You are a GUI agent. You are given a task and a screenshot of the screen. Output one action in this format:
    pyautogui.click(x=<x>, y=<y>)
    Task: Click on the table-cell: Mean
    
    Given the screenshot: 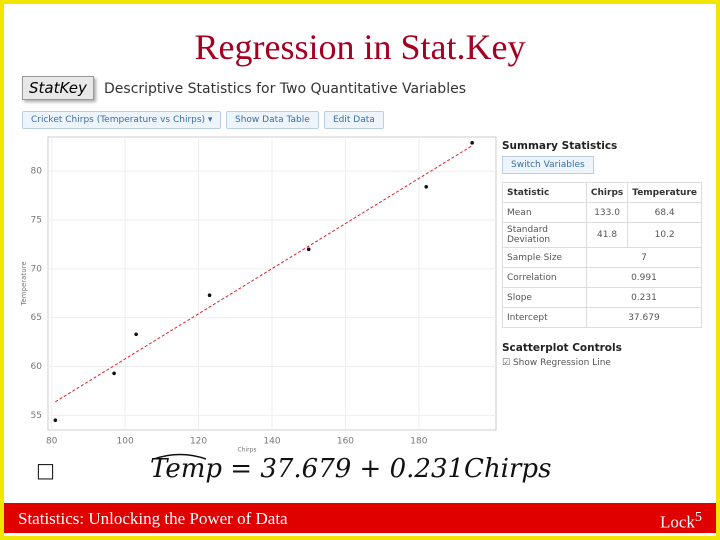 What is the action you would take?
    pyautogui.click(x=544, y=212)
    